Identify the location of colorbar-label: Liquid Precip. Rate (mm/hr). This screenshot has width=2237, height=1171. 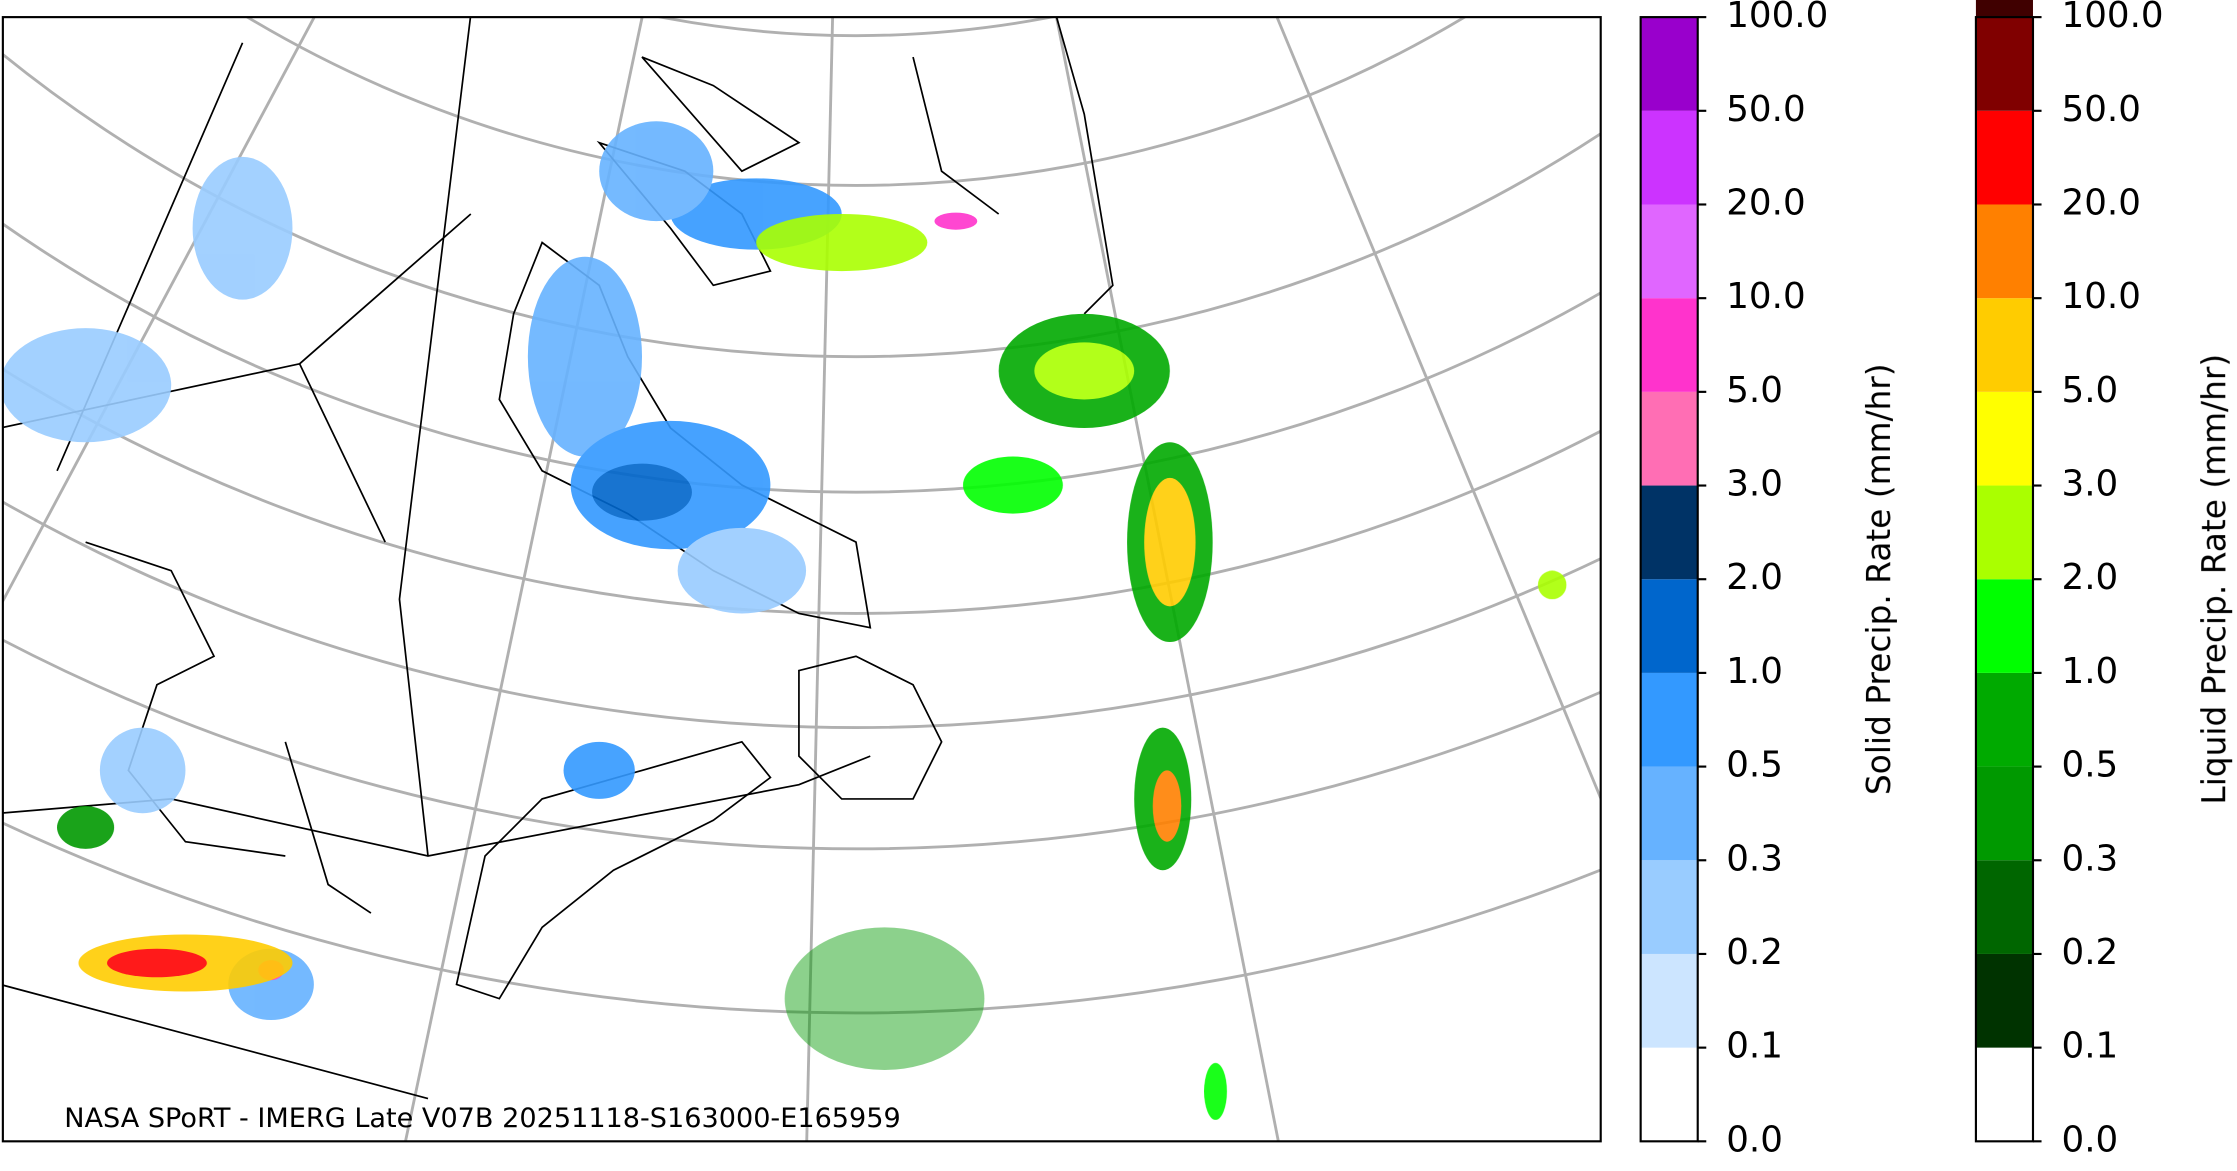
(2214, 579).